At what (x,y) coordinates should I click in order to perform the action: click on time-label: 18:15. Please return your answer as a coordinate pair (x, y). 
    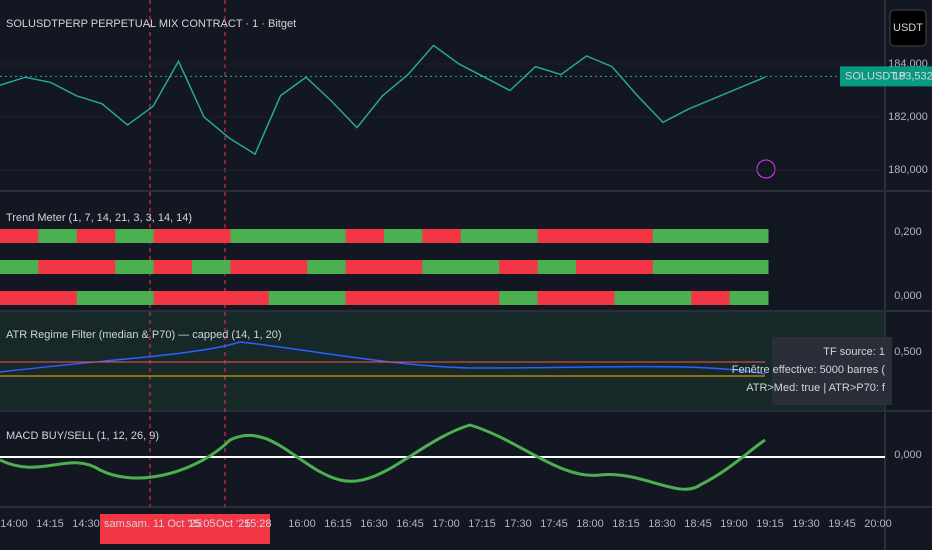
    Looking at the image, I should click on (626, 524).